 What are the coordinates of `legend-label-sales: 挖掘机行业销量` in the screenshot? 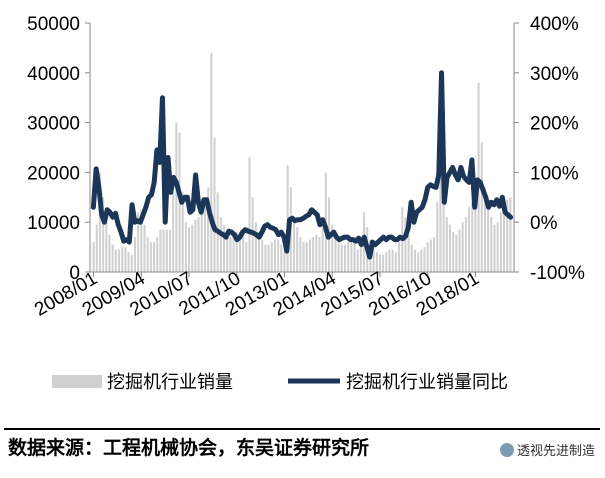 It's located at (170, 382).